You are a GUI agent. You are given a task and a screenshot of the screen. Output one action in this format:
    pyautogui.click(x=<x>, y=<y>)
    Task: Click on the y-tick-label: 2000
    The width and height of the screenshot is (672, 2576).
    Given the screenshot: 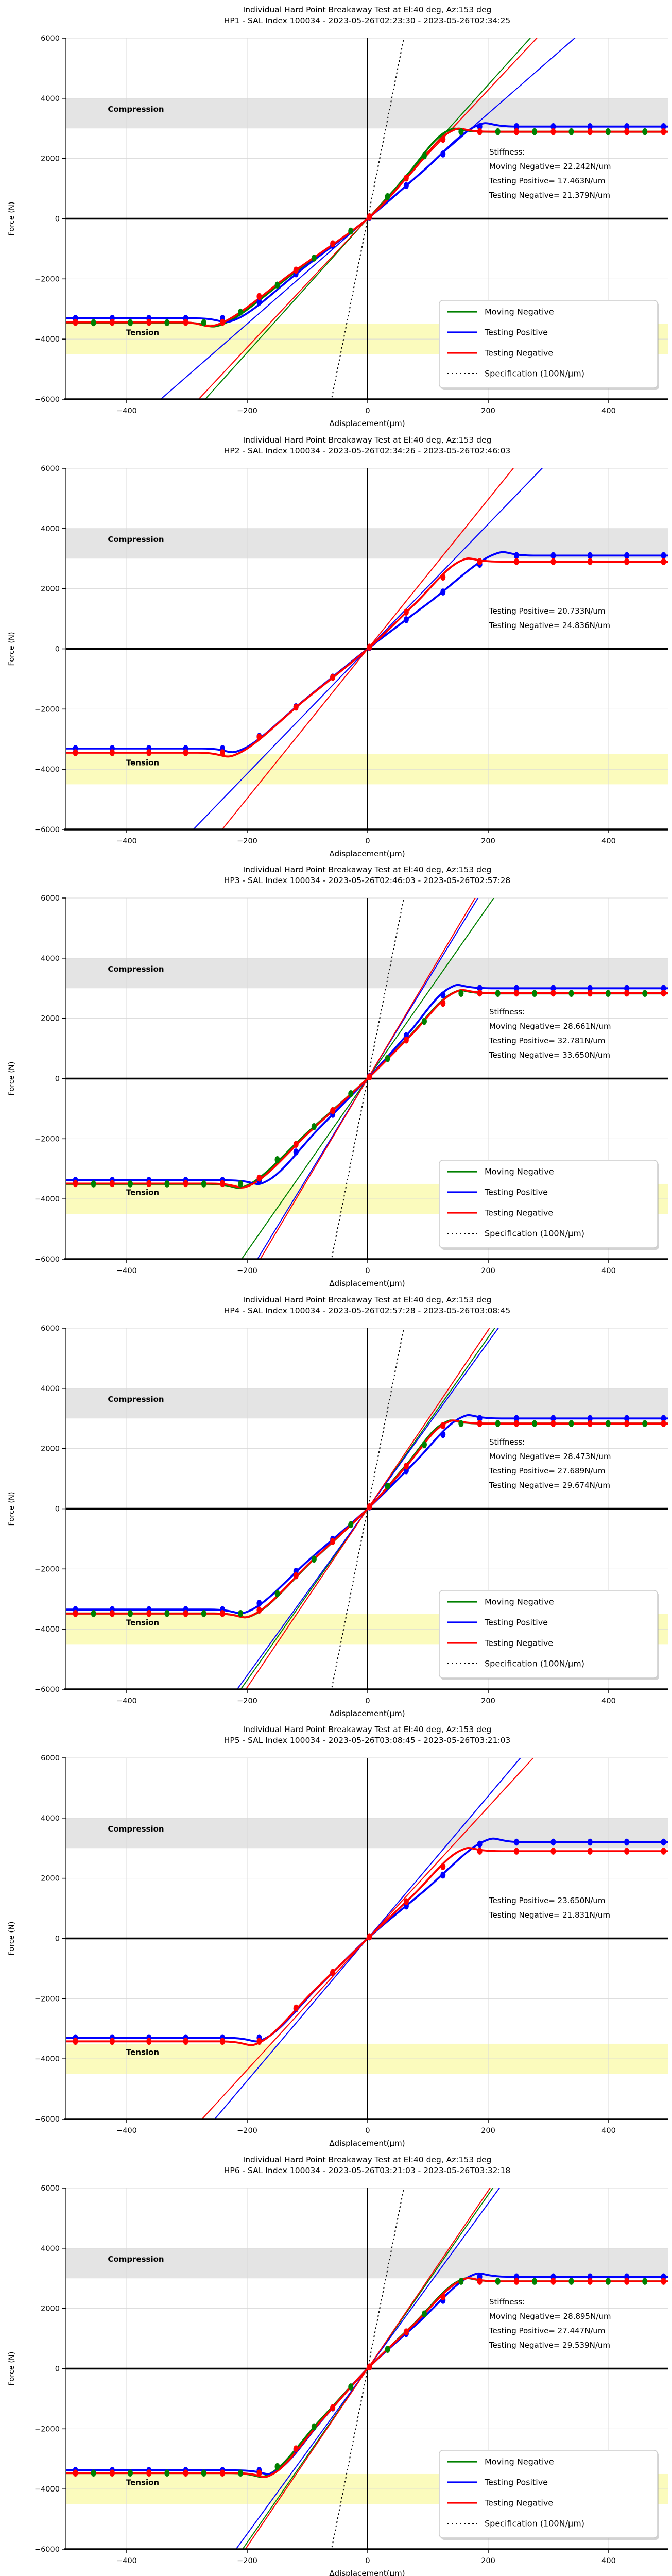 What is the action you would take?
    pyautogui.click(x=50, y=589)
    